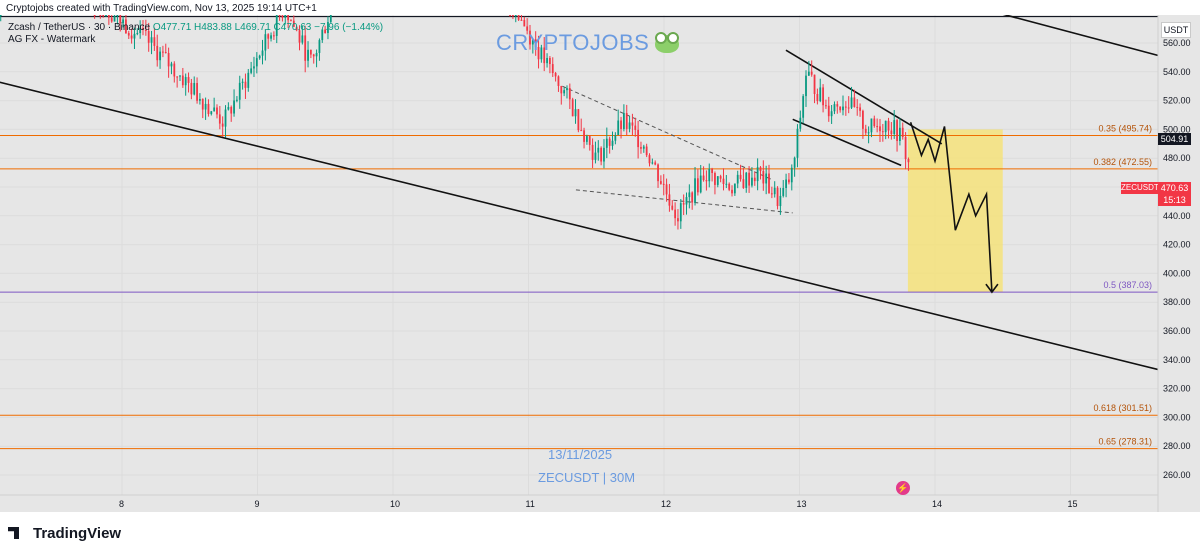 The height and width of the screenshot is (553, 1200). I want to click on symbol-name: Zcash / TetherUS · 30 · Binance, so click(79, 27).